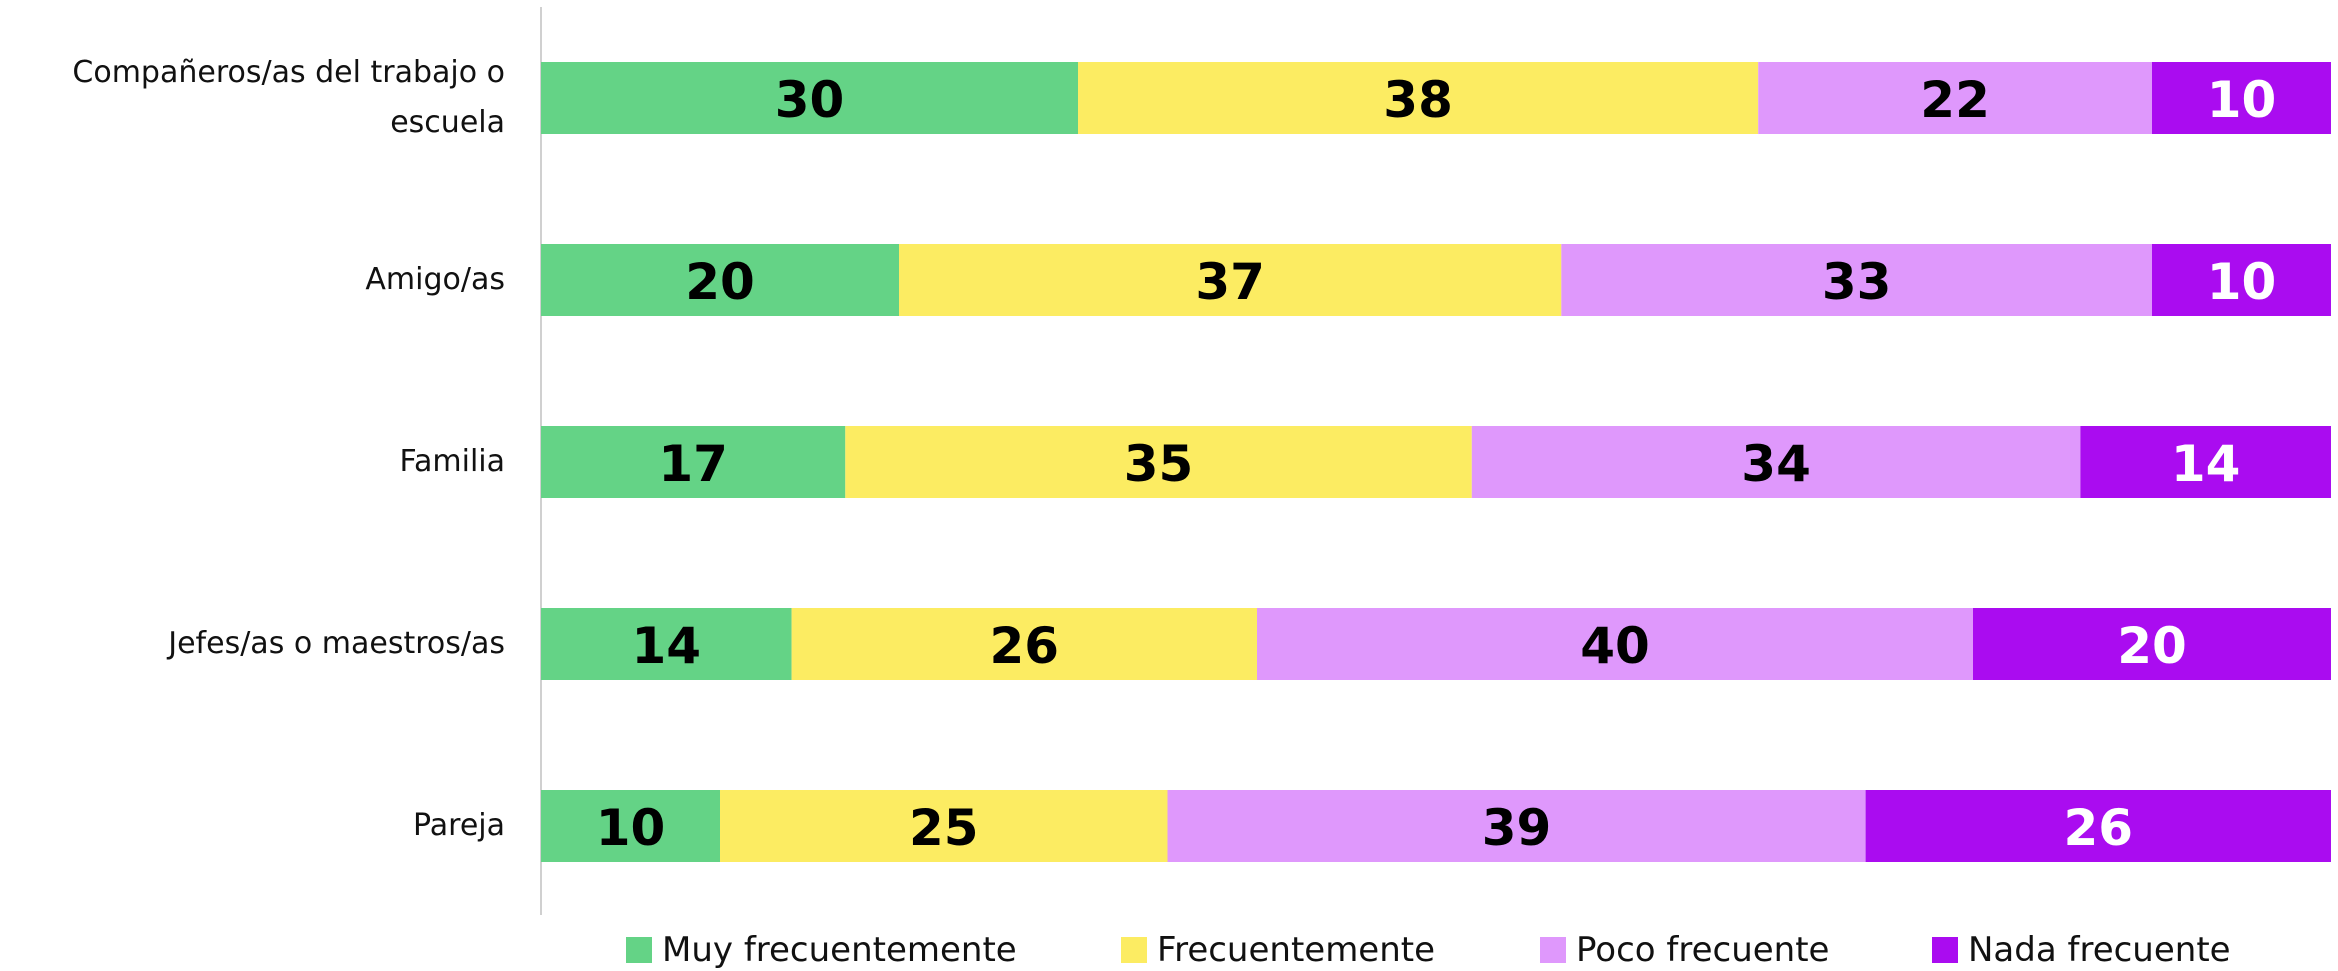 This screenshot has width=2338, height=971. I want to click on value-label: 38, so click(1418, 100).